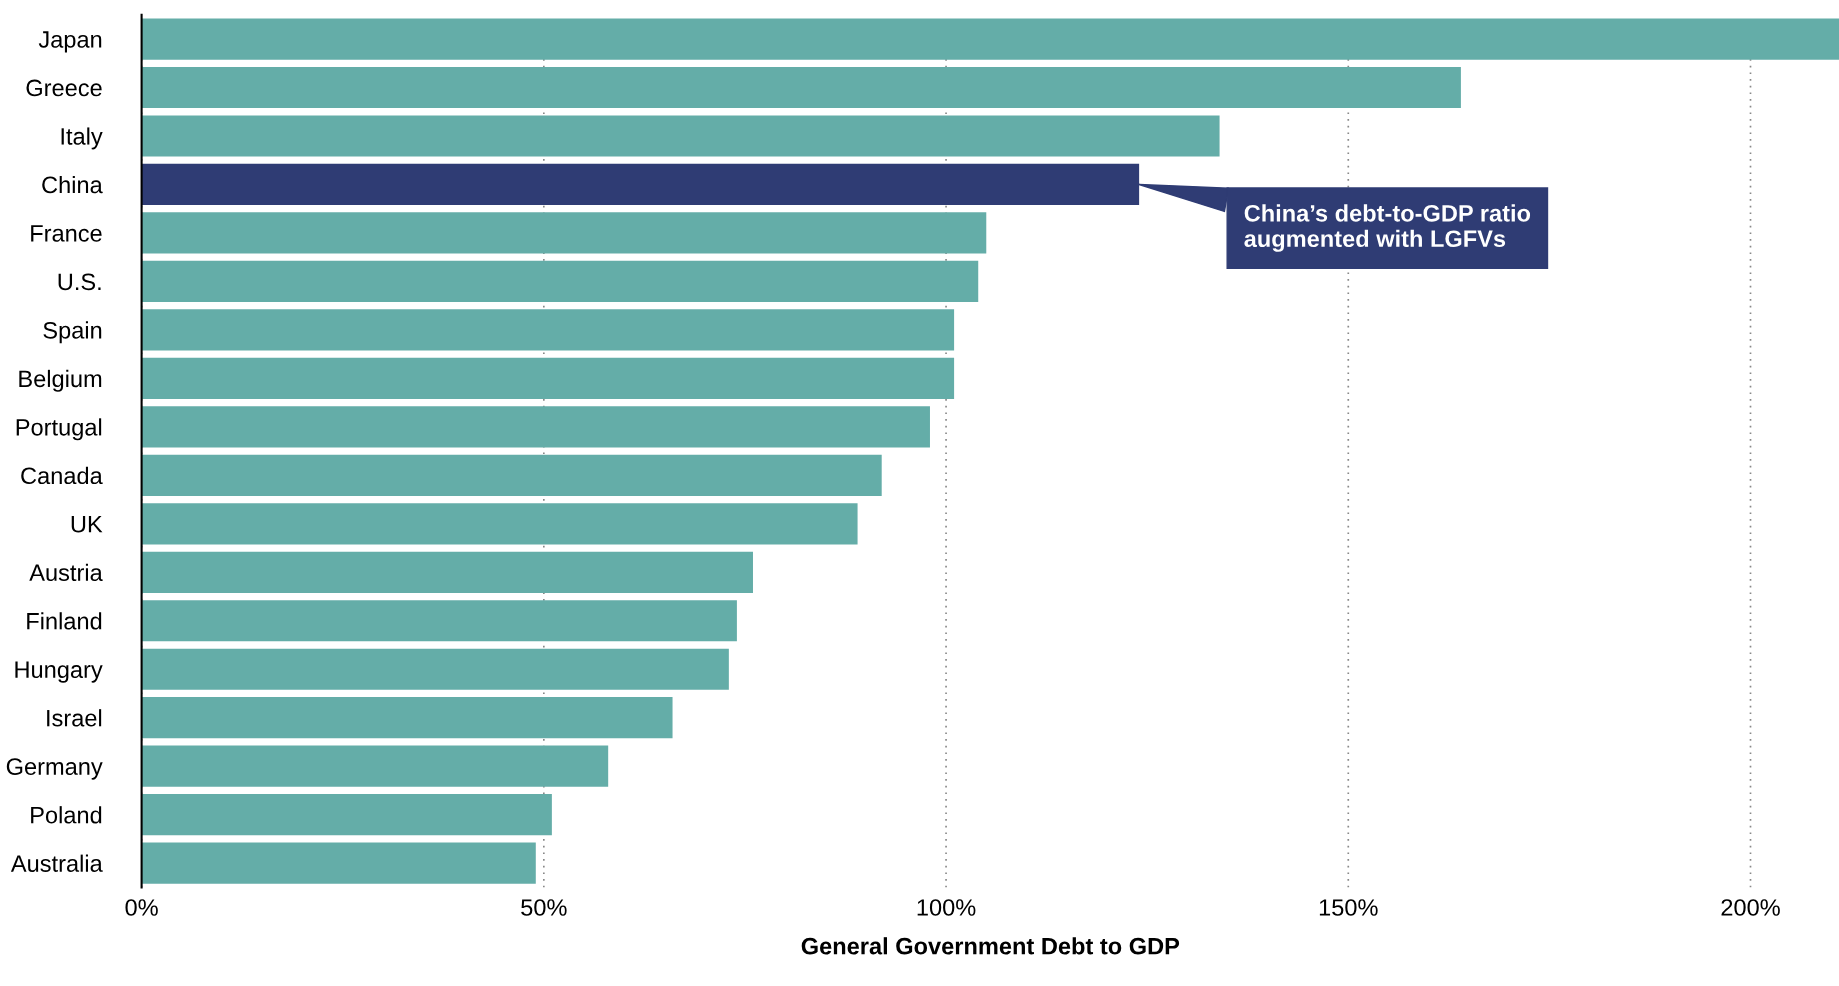  Describe the element at coordinates (54, 769) in the screenshot. I see `y-tick-label: Germany` at that location.